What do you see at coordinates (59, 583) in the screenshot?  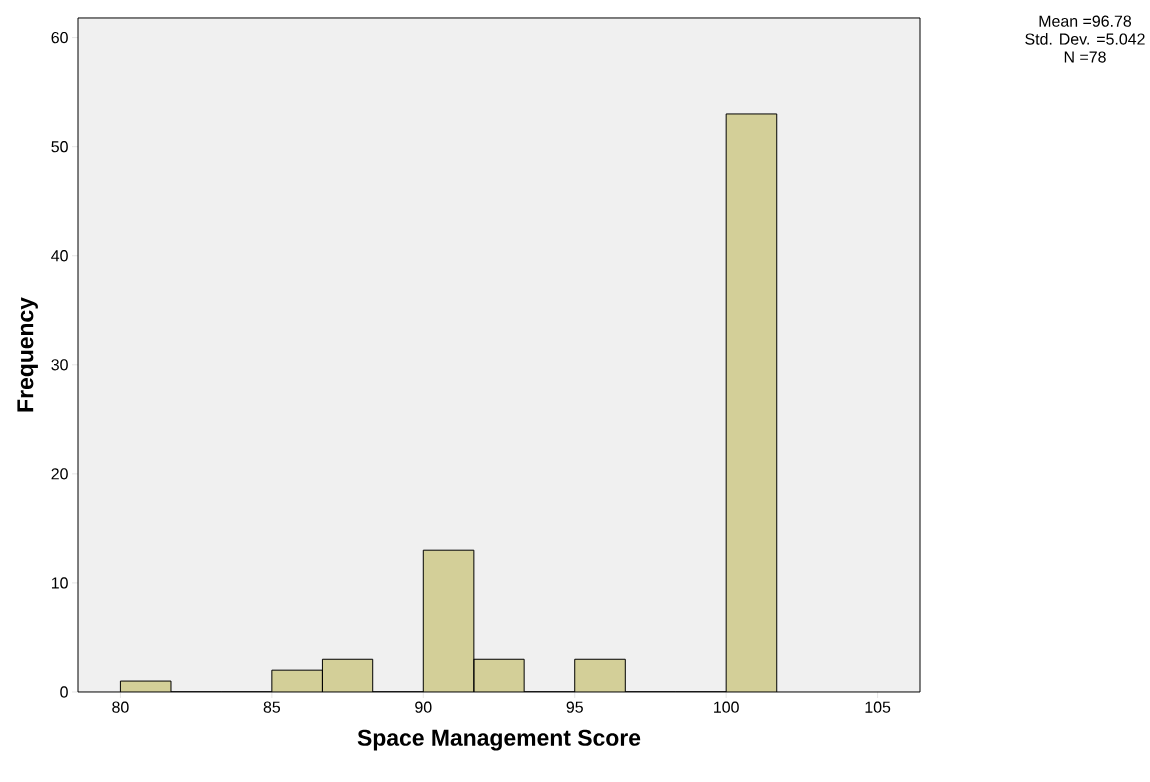 I see `y-tick-label: 10` at bounding box center [59, 583].